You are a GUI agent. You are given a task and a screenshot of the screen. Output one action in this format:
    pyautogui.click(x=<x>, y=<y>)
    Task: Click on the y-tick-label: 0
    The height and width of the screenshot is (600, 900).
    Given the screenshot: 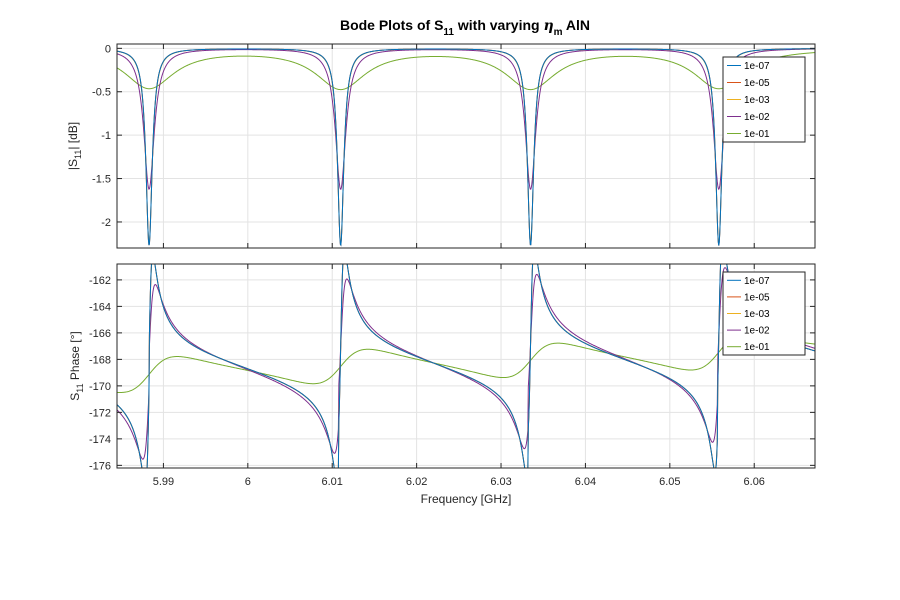 What is the action you would take?
    pyautogui.click(x=108, y=49)
    